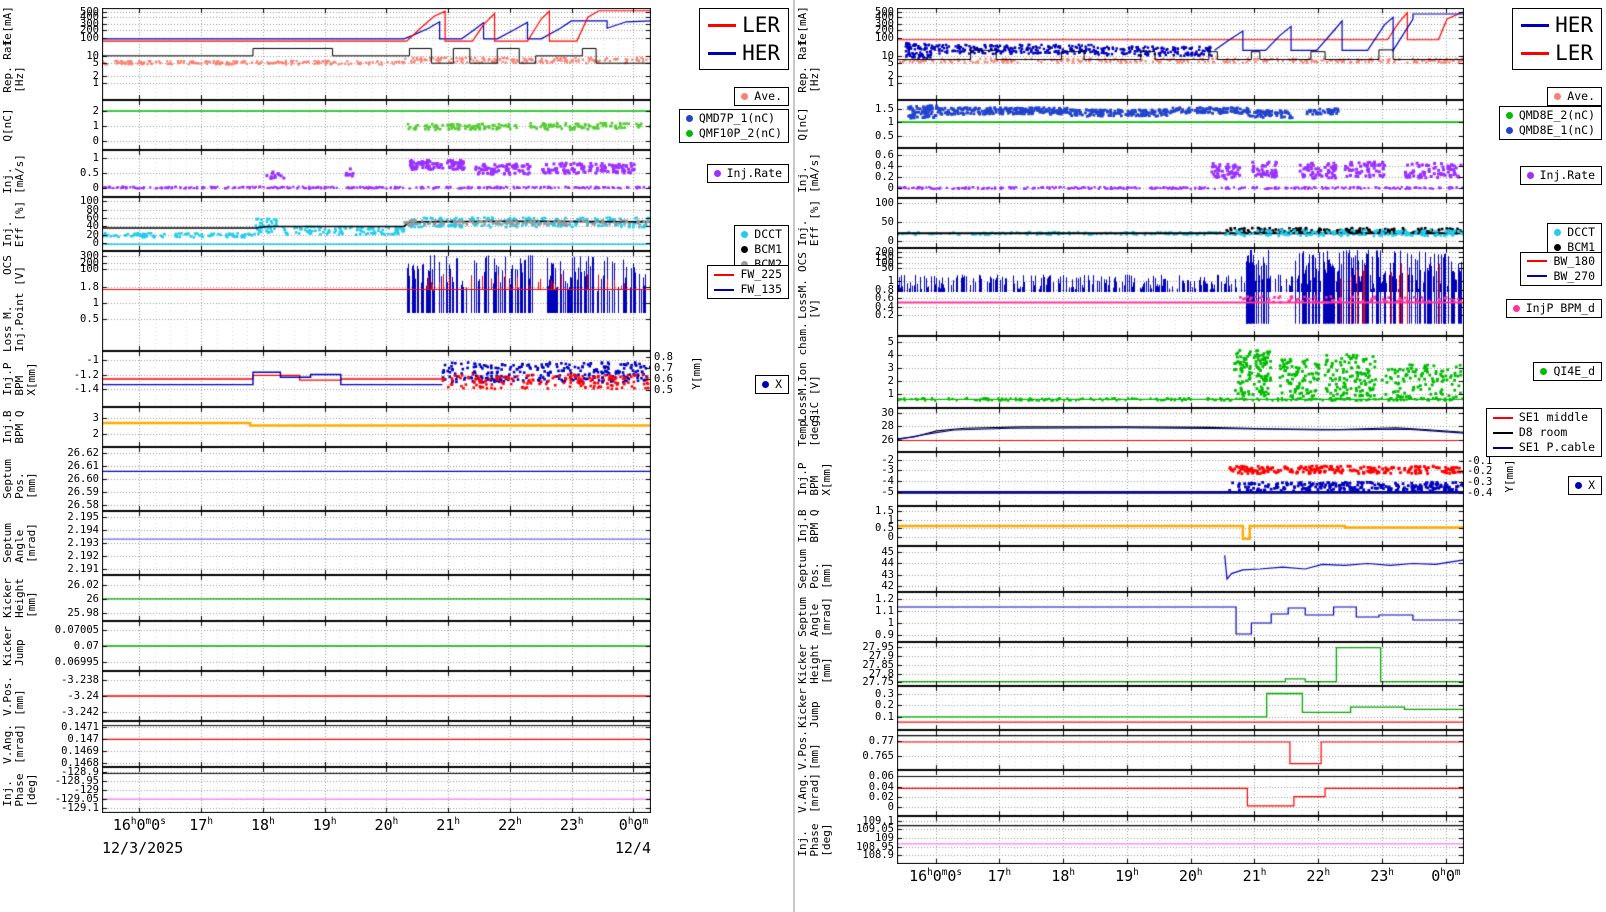 The height and width of the screenshot is (912, 1606). Describe the element at coordinates (1567, 371) in the screenshot. I see `legend-item: QI4E_d` at that location.